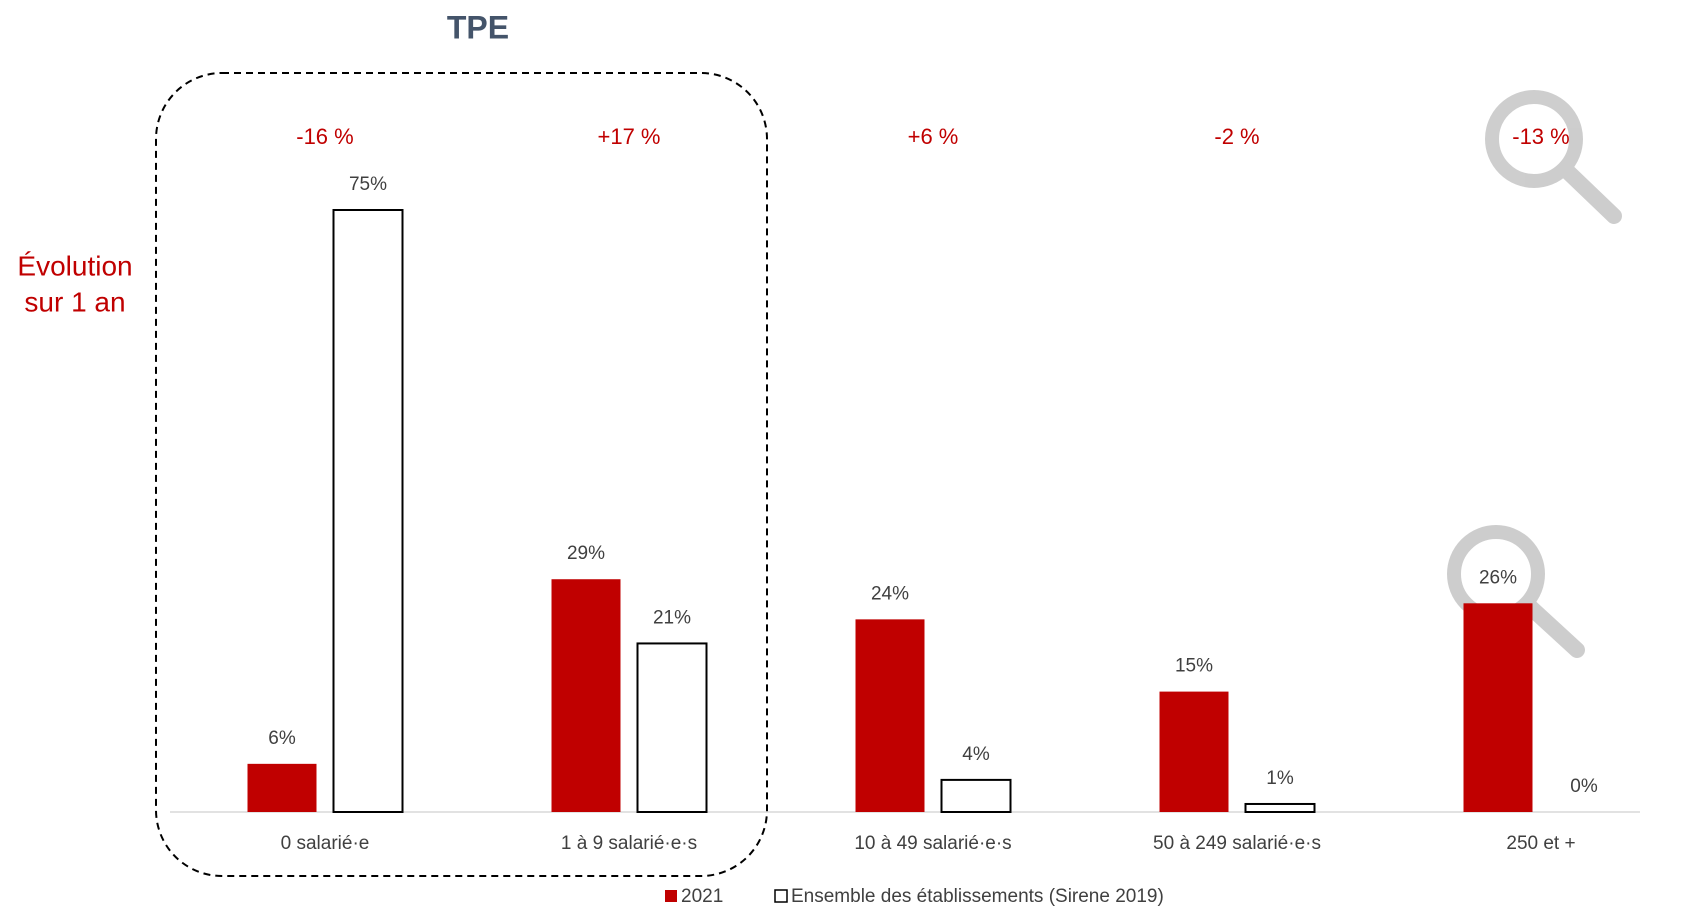 The image size is (1682, 908). Describe the element at coordinates (890, 593) in the screenshot. I see `data-label: 24%` at that location.